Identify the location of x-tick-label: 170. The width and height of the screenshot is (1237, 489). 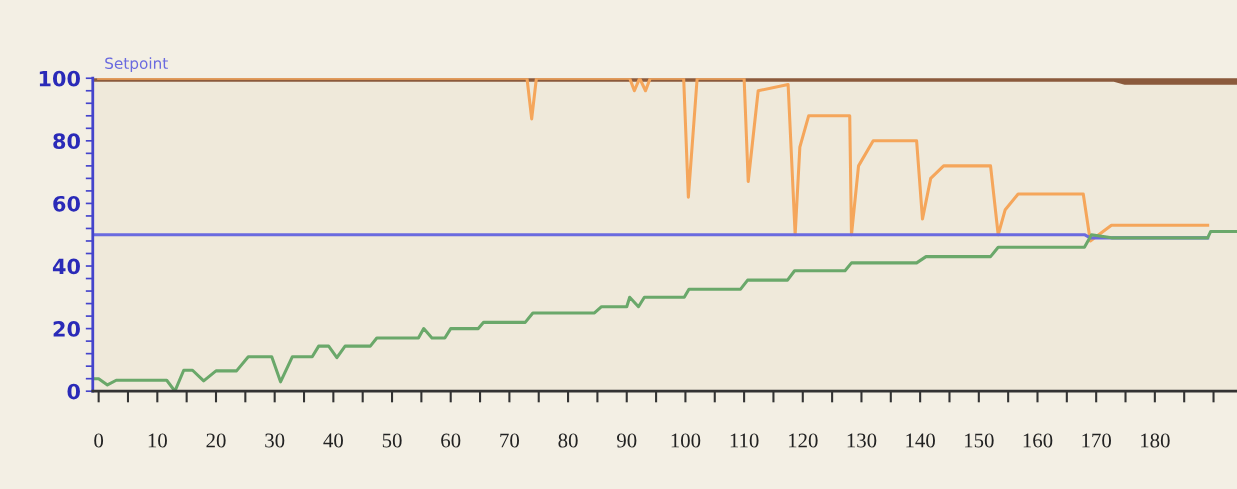
(1096, 440).